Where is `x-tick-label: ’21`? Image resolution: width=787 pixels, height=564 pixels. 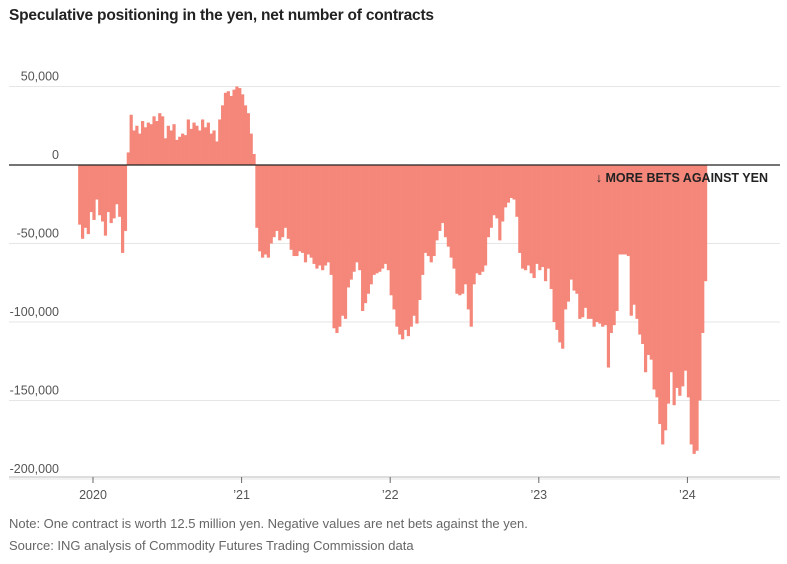 x-tick-label: ’21 is located at coordinates (241, 495).